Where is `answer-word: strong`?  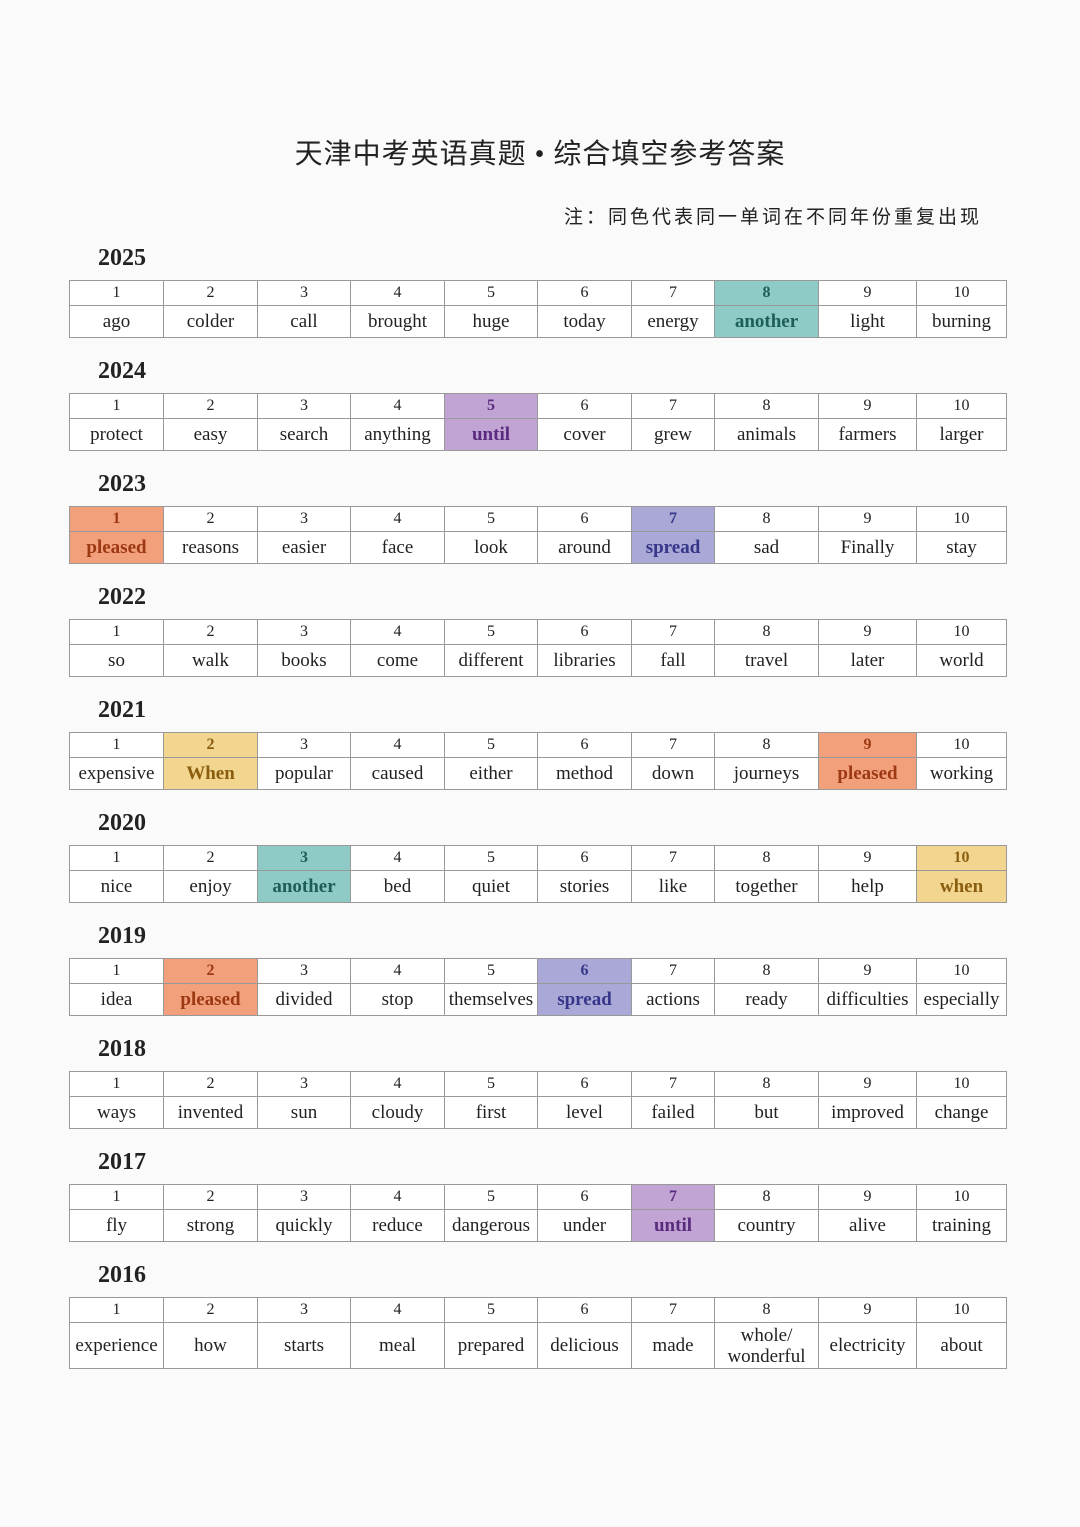
answer-word: strong is located at coordinates (210, 1225).